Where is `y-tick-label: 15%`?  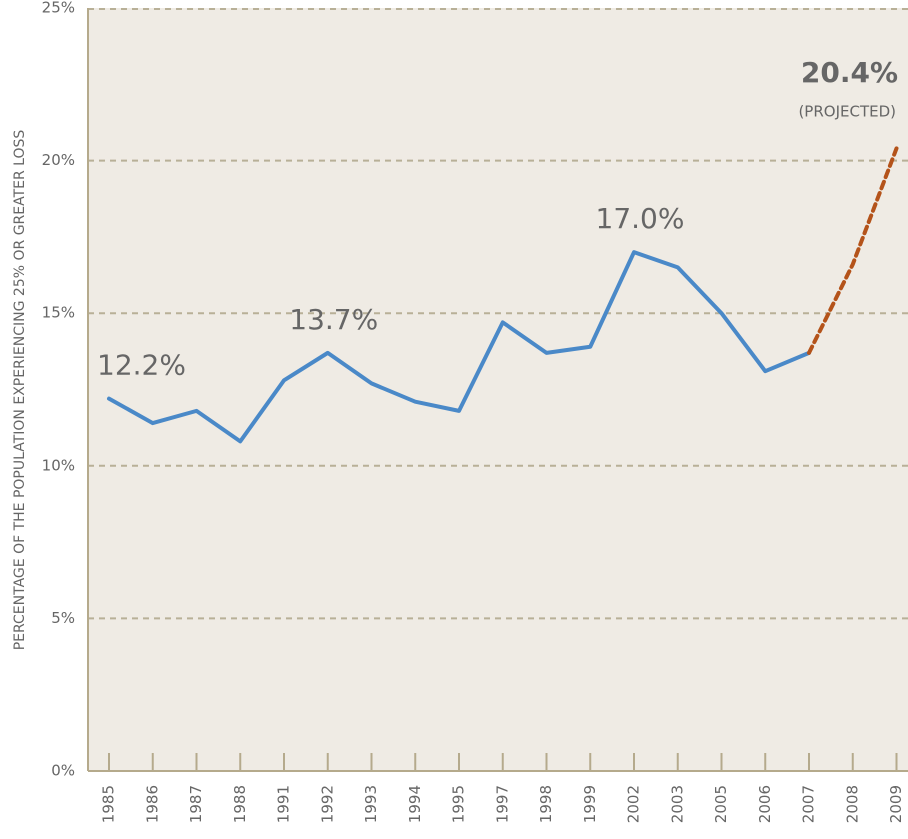
y-tick-label: 15% is located at coordinates (58, 313).